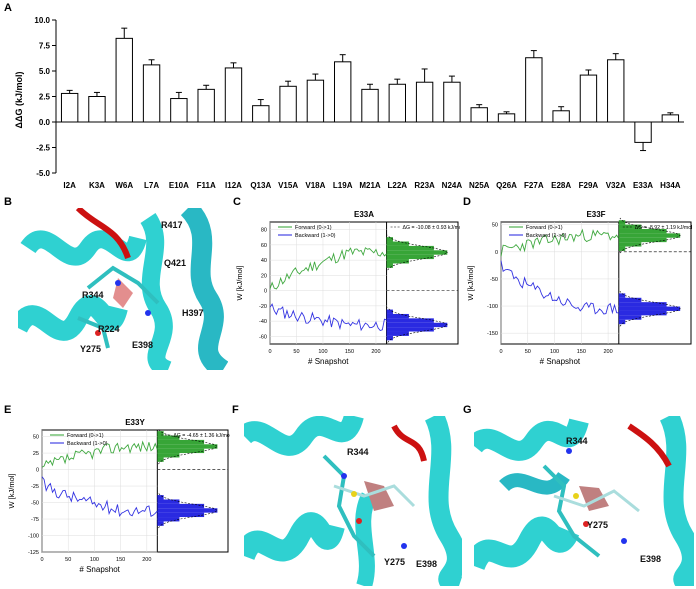 Image resolution: width=696 pixels, height=589 pixels. What do you see at coordinates (193, 313) in the screenshot?
I see `residue-label: H397` at bounding box center [193, 313].